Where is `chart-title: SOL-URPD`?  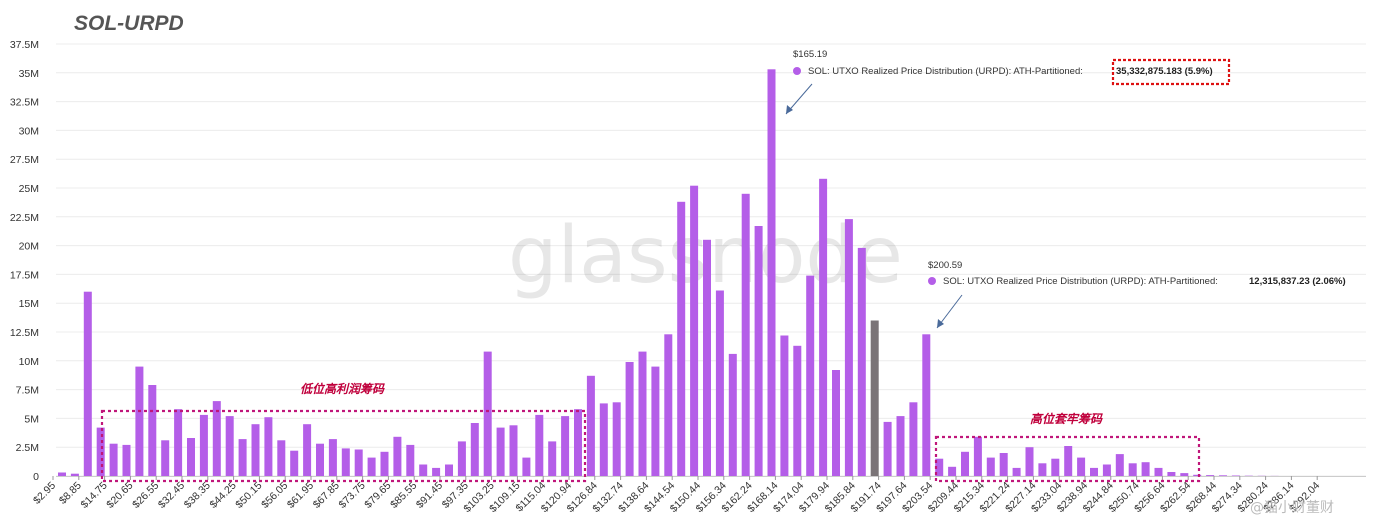
chart-title: SOL-URPD is located at coordinates (129, 23).